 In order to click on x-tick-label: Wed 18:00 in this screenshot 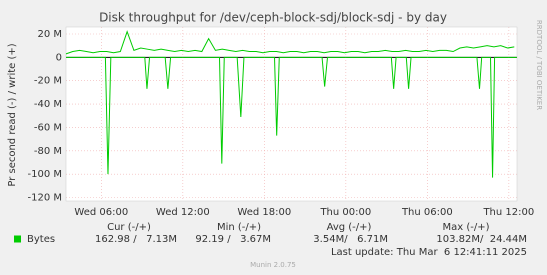, I will do `click(264, 212)`.